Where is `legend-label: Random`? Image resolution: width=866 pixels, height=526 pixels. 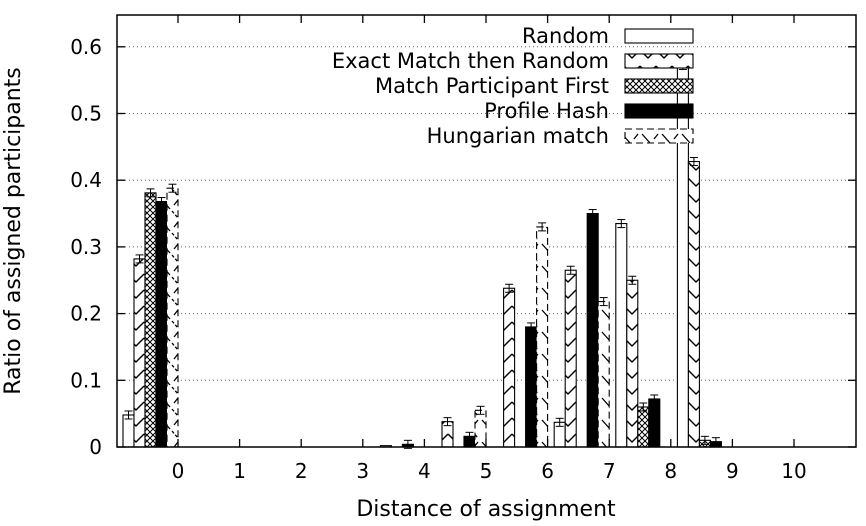
legend-label: Random is located at coordinates (565, 36).